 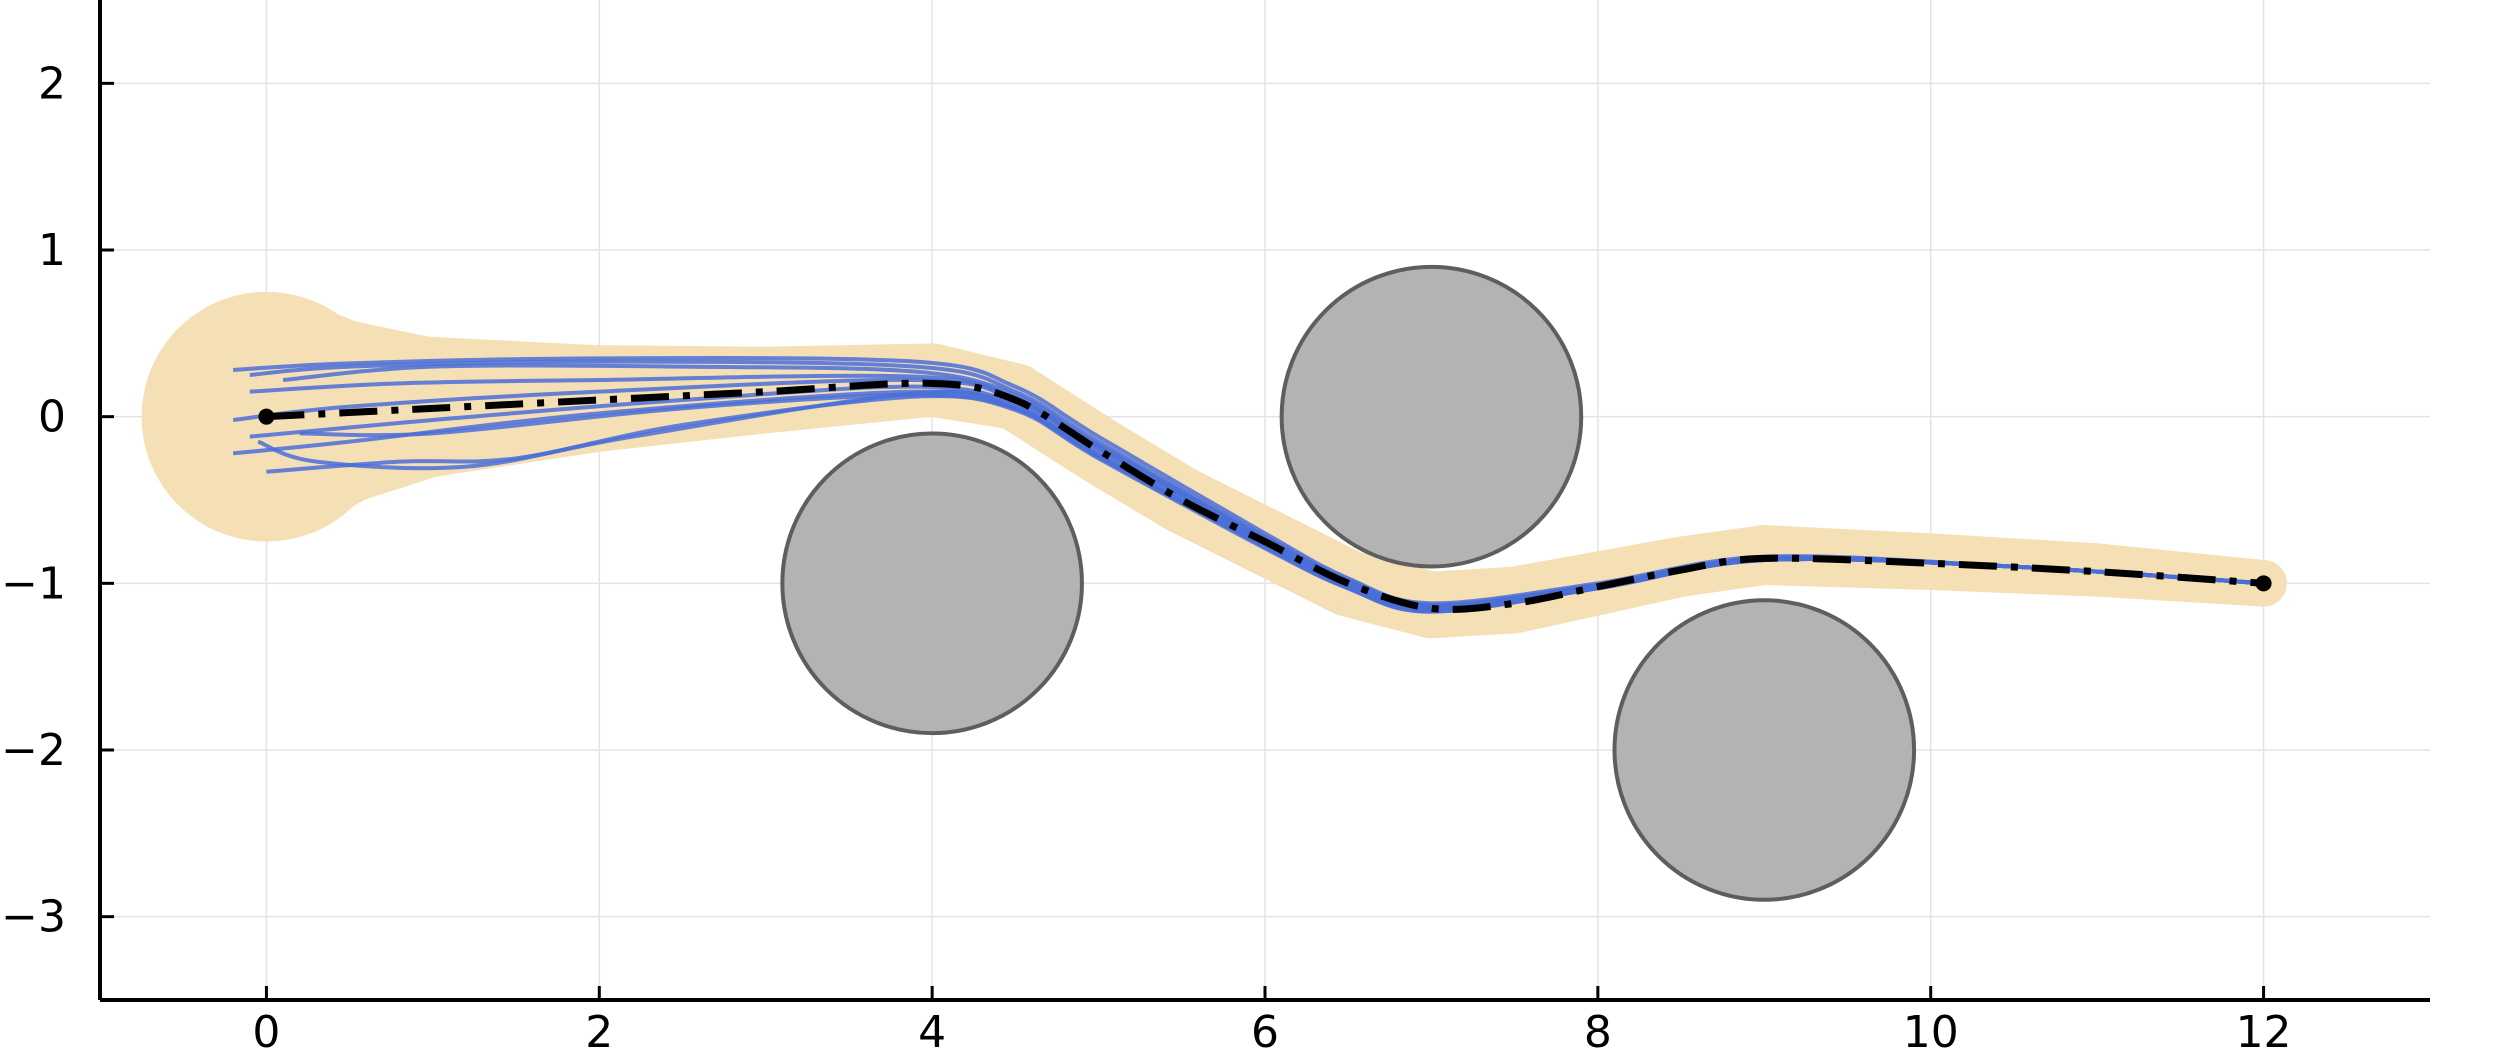 I want to click on x-tick-label: 0, so click(x=266, y=1030).